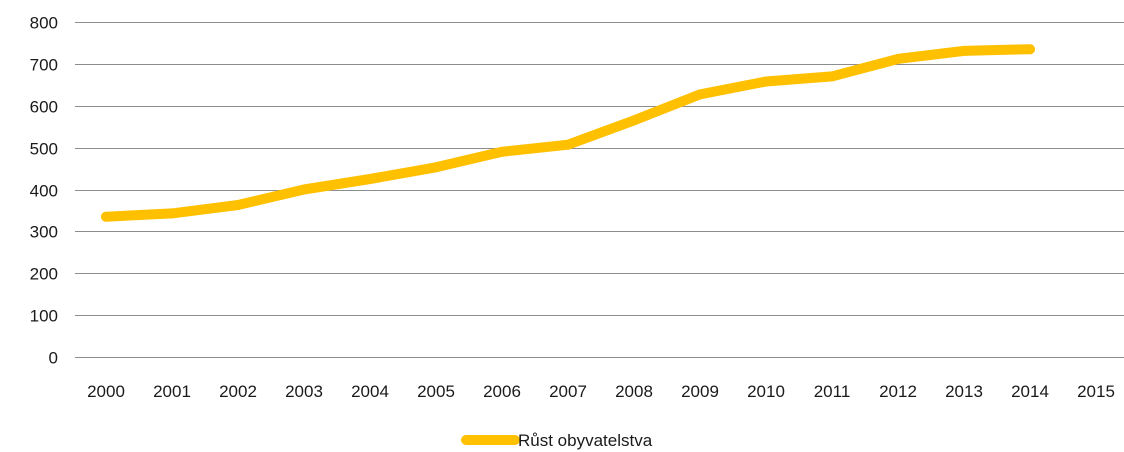 This screenshot has height=452, width=1124. I want to click on data-point-2004, so click(370, 179).